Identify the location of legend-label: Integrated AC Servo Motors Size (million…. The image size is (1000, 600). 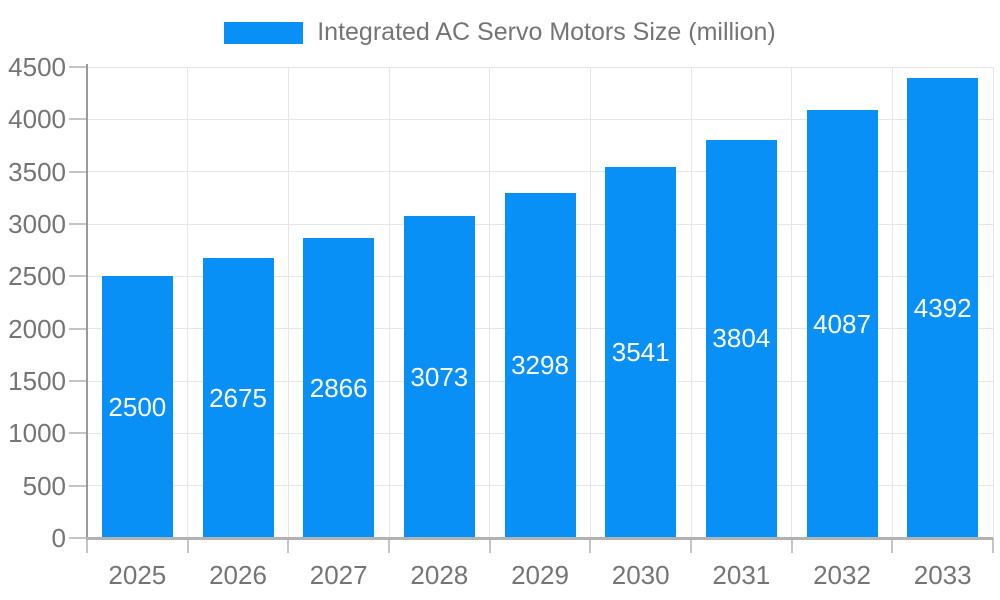
(546, 32).